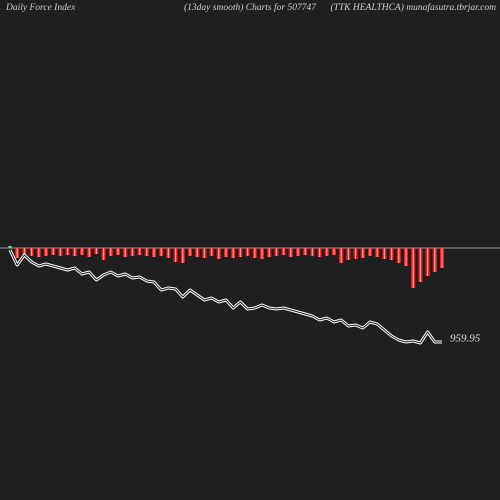  Describe the element at coordinates (465, 339) in the screenshot. I see `last-price-label: 959.95` at that location.